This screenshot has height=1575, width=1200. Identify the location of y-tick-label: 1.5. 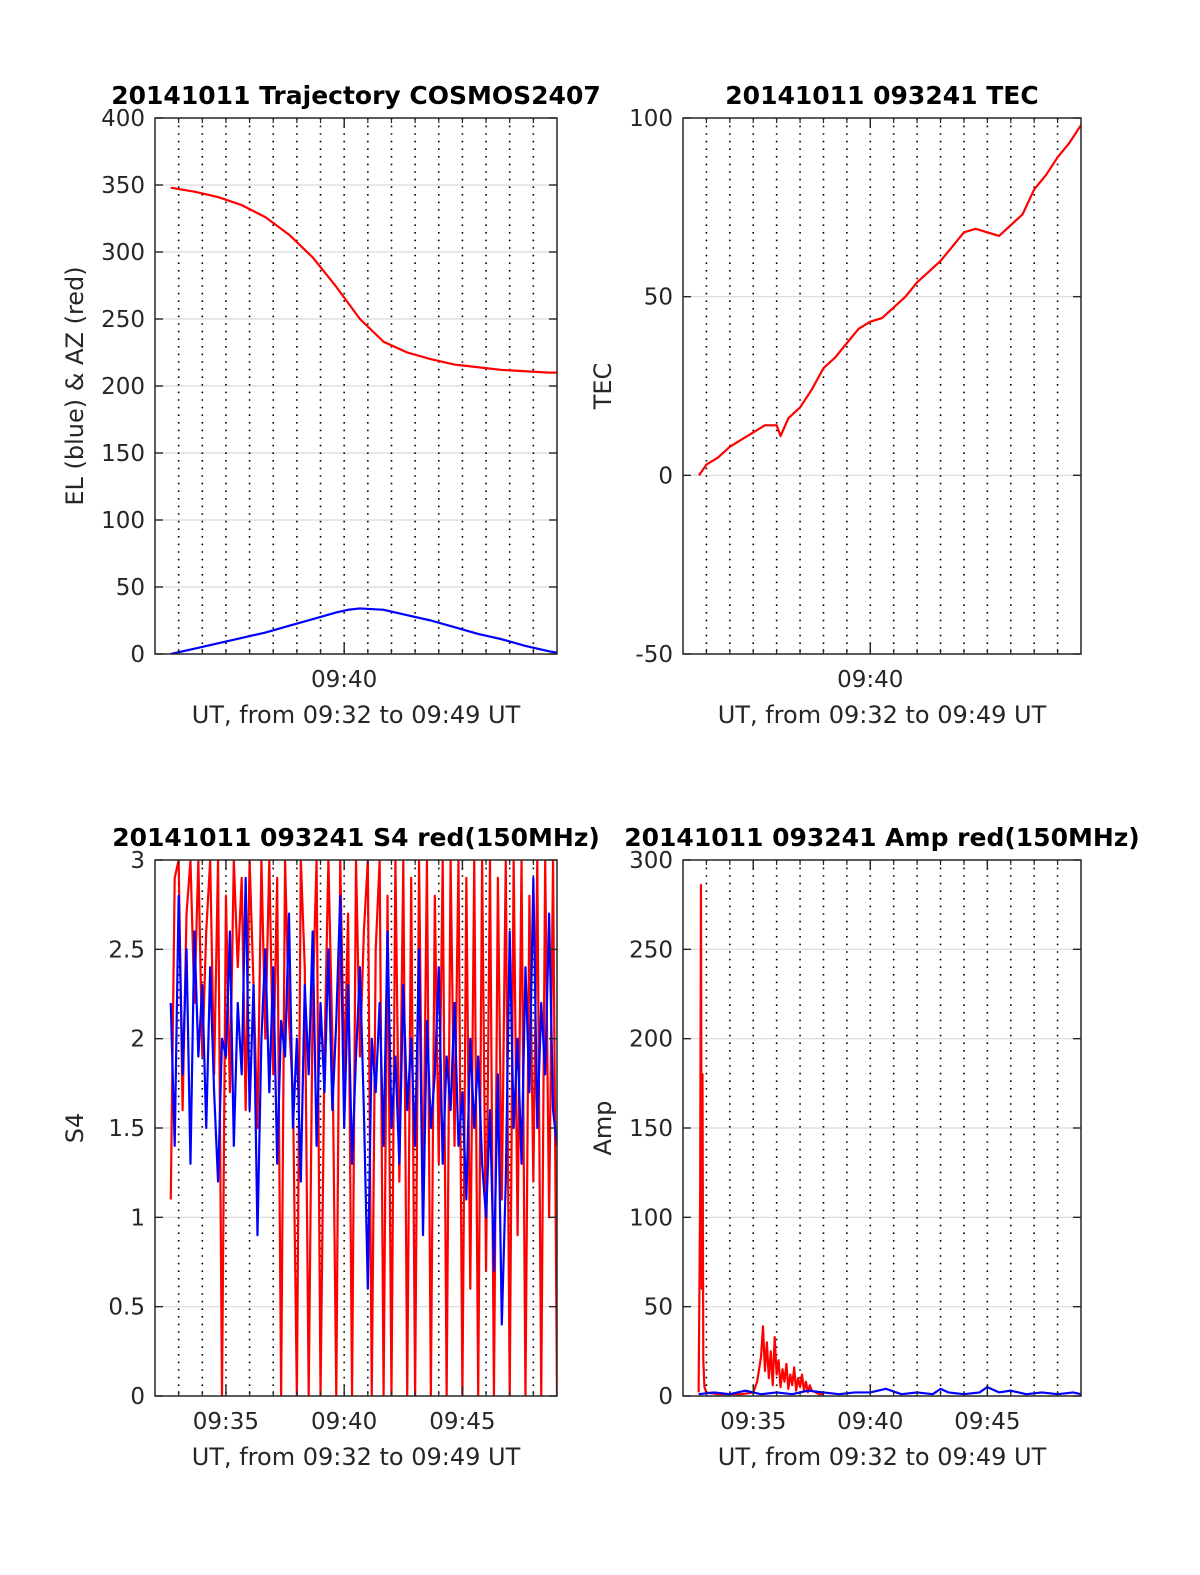
(126, 1129).